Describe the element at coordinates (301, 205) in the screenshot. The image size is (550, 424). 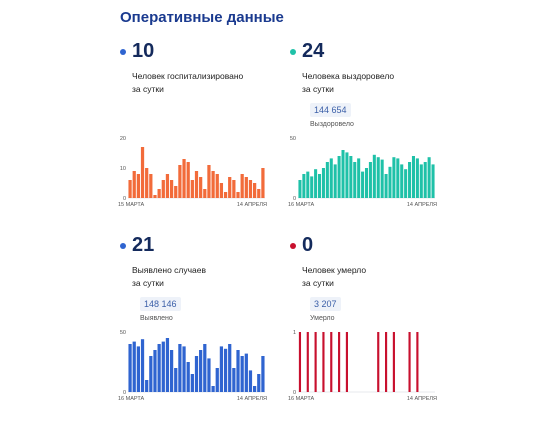
I see `x-tick-label: 16 МАРТА` at that location.